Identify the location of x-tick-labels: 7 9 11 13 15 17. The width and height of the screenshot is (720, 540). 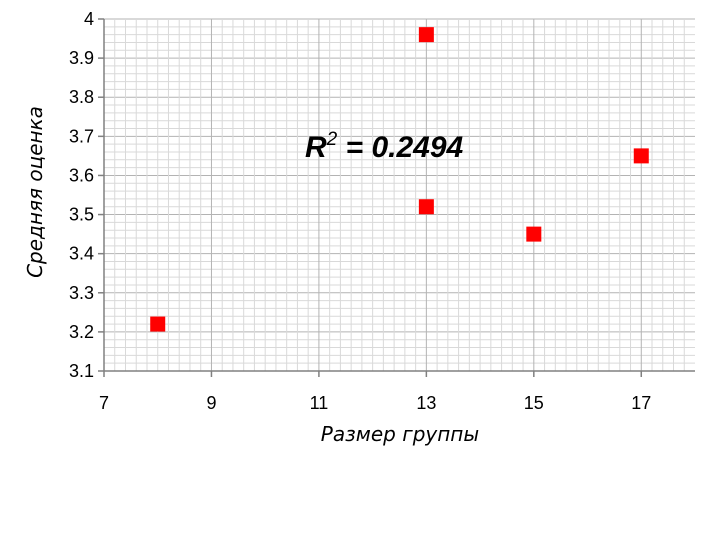
(375, 403).